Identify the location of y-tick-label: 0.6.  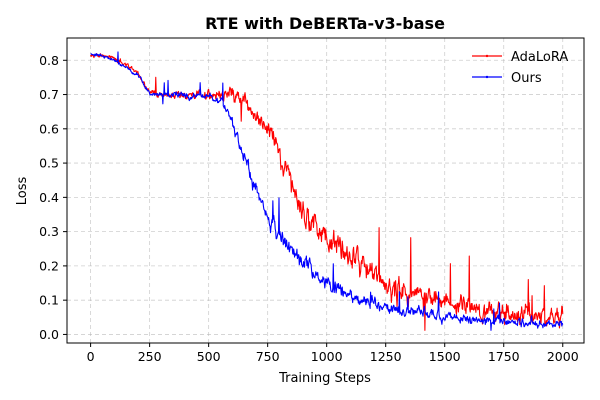
(49, 128).